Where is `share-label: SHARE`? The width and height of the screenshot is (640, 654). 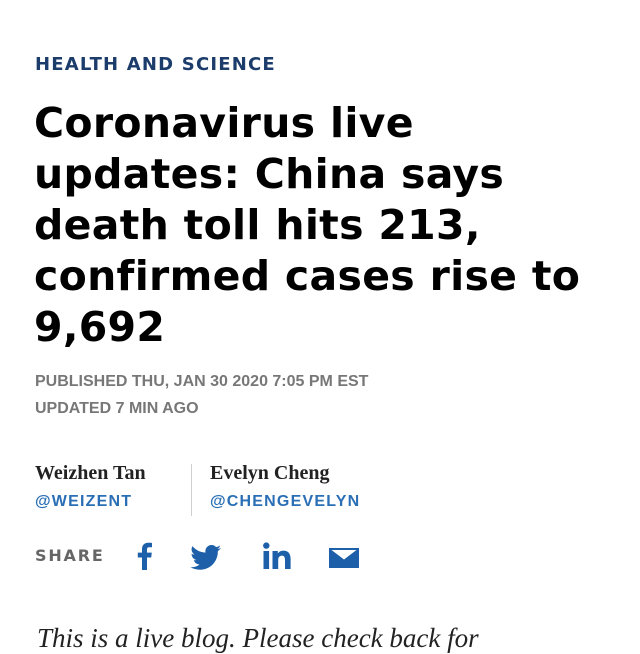 share-label: SHARE is located at coordinates (70, 555).